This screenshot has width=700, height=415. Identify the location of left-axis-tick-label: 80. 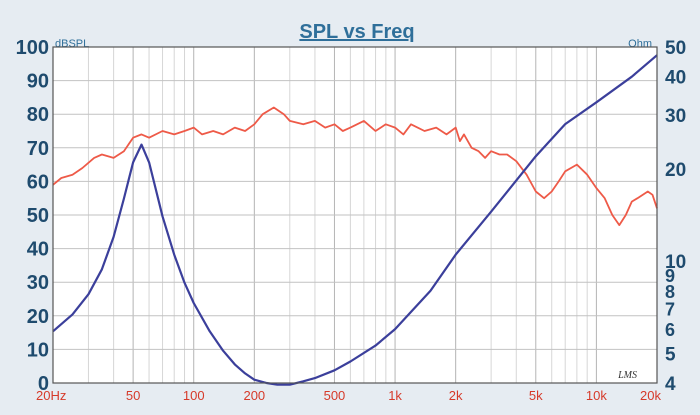
(38, 115).